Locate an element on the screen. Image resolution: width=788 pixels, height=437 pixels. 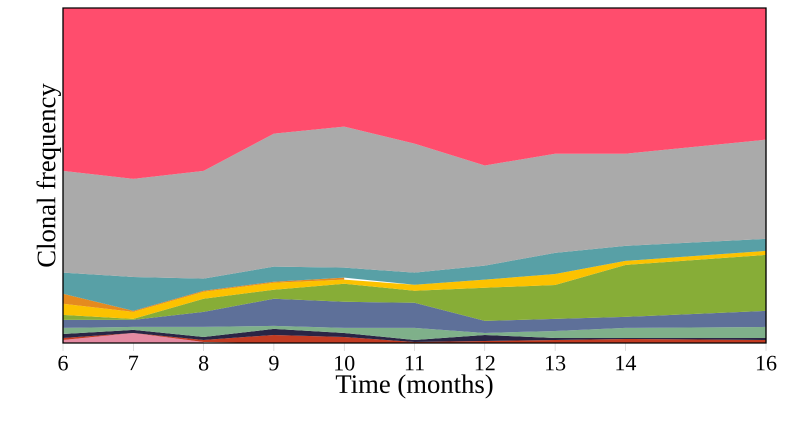
x-tick-label: 6 is located at coordinates (63, 363).